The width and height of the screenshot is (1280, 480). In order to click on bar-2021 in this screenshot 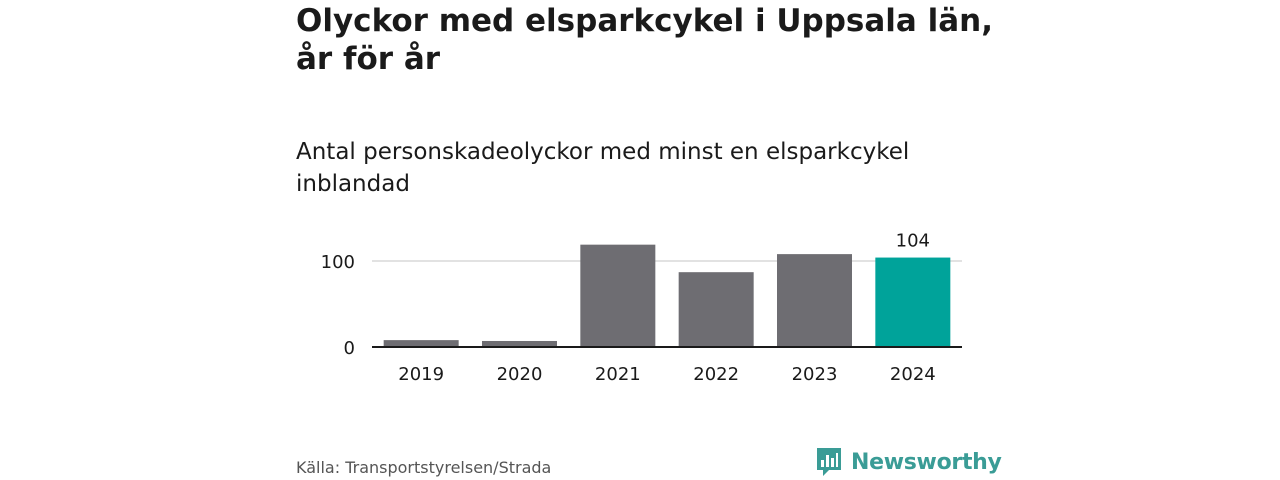, I will do `click(618, 295)`.